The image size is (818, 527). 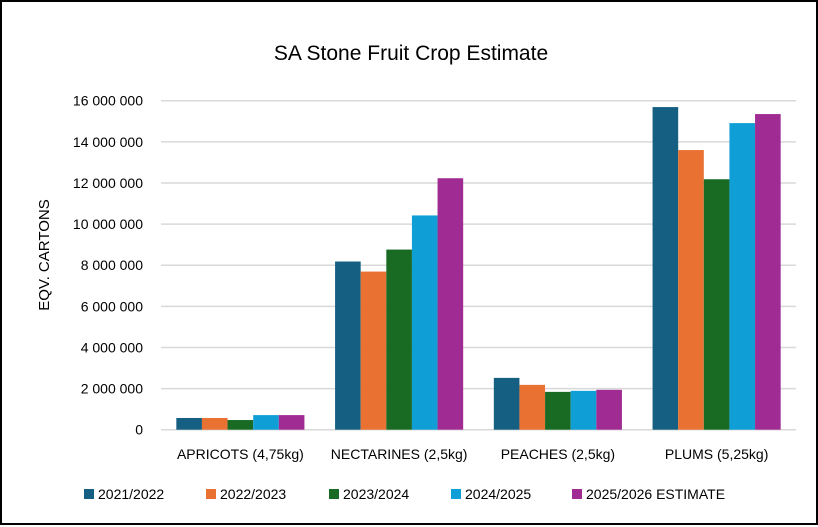 I want to click on x-category-label: PEACHES (2,5kg), so click(x=558, y=454).